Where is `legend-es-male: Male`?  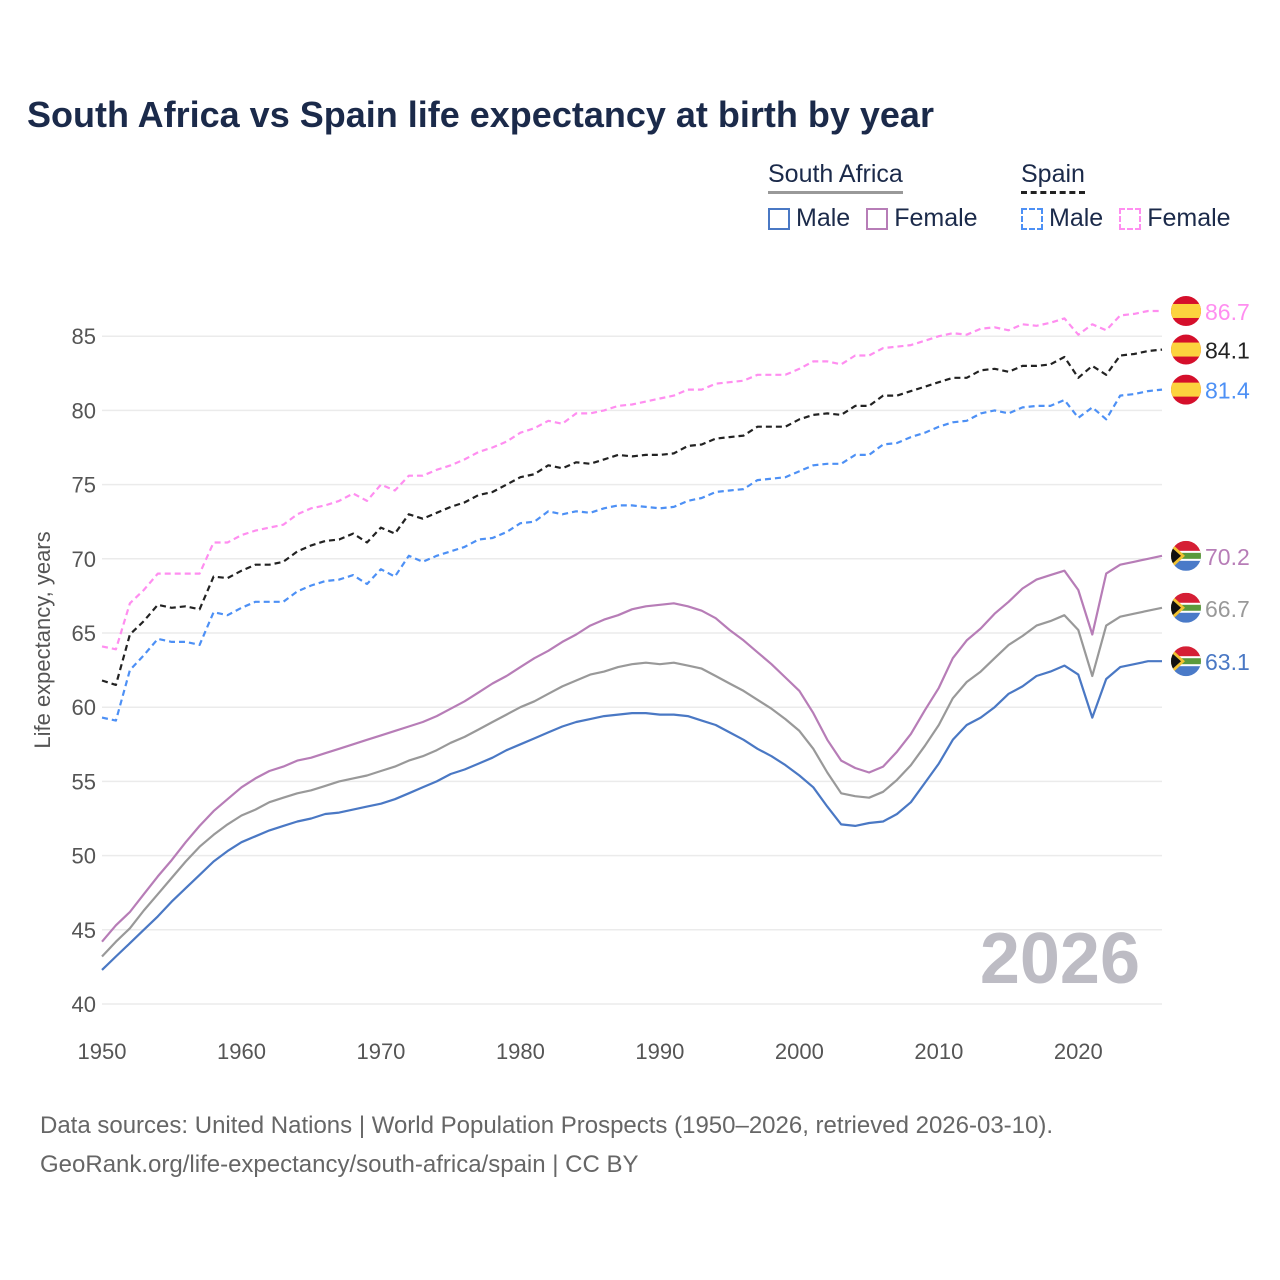
legend-es-male: Male is located at coordinates (1062, 218).